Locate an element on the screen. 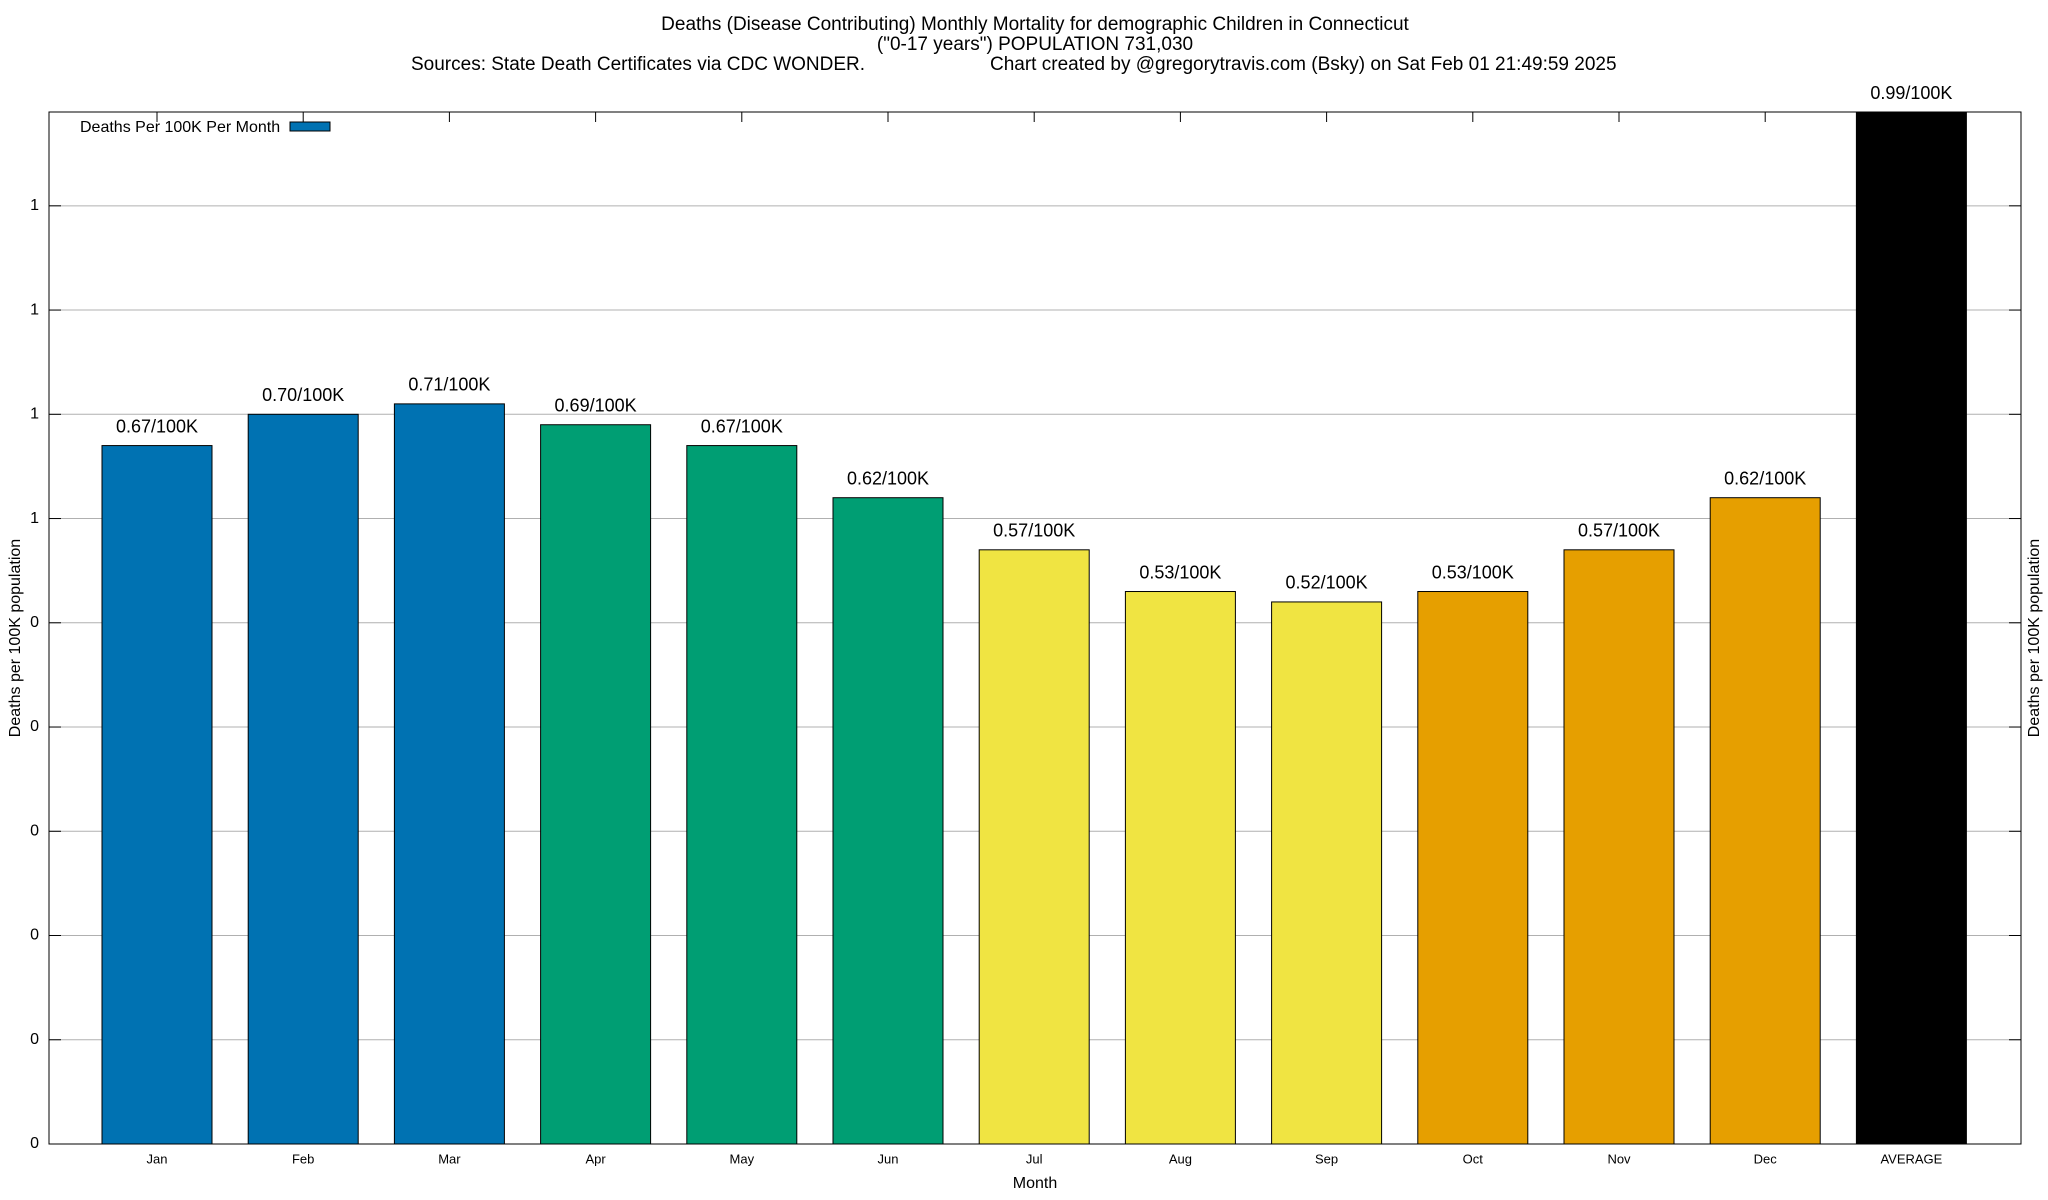  data-label: 0.71/100K is located at coordinates (449, 385).